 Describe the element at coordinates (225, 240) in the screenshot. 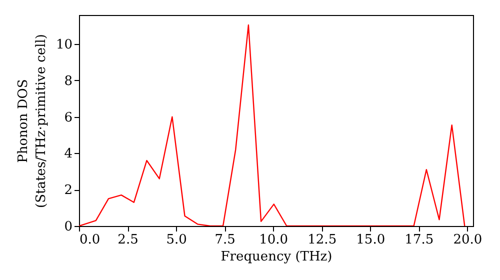

I see `x-tick-label: 7.5` at that location.